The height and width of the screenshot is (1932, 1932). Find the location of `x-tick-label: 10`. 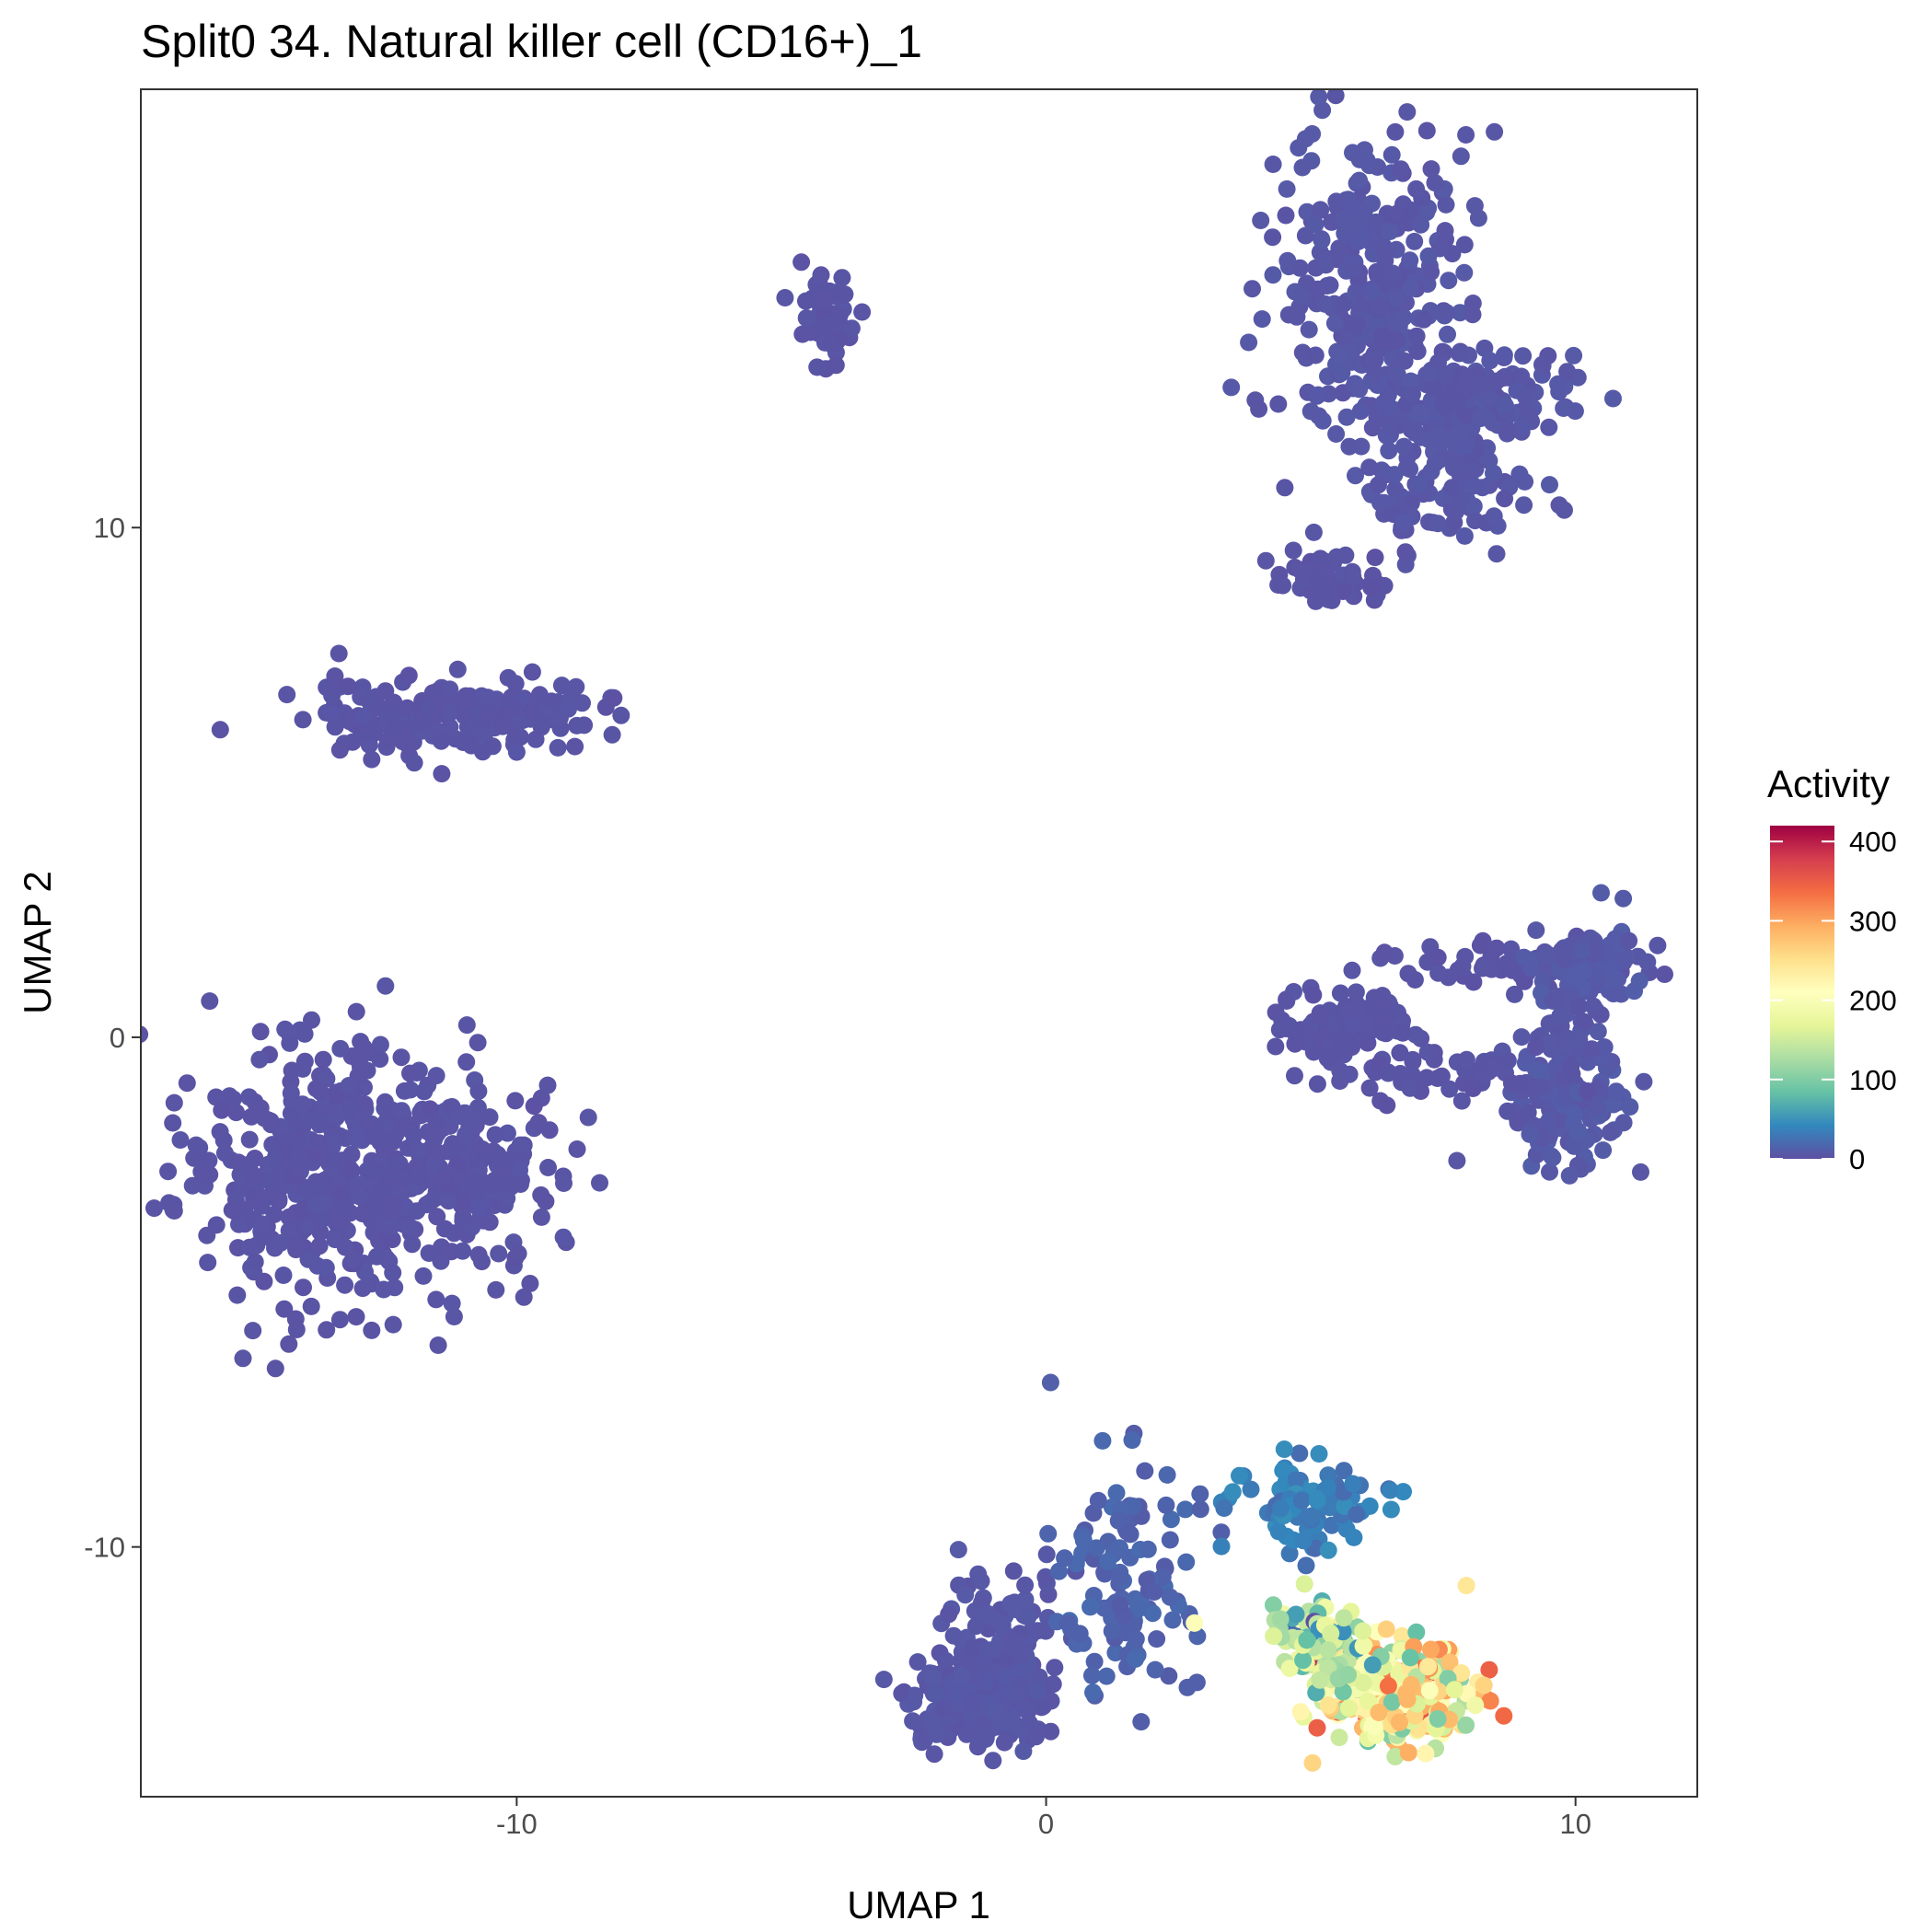

x-tick-label: 10 is located at coordinates (1575, 1824).